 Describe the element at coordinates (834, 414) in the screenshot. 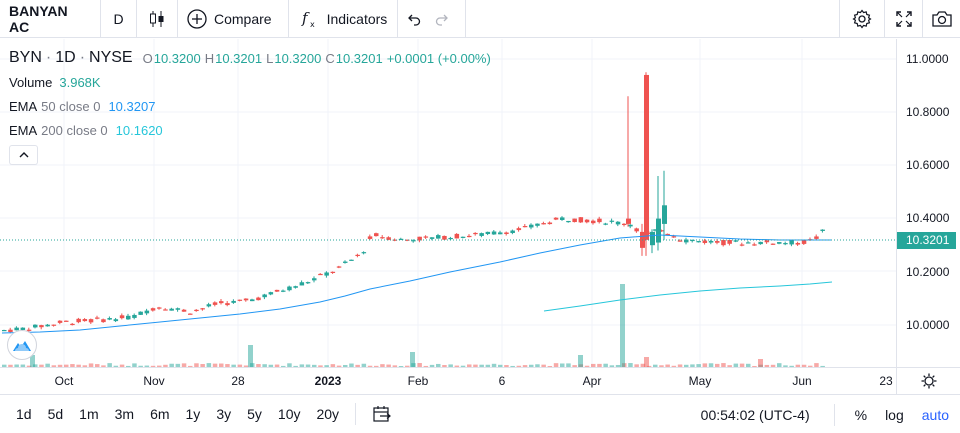

I see `divider` at that location.